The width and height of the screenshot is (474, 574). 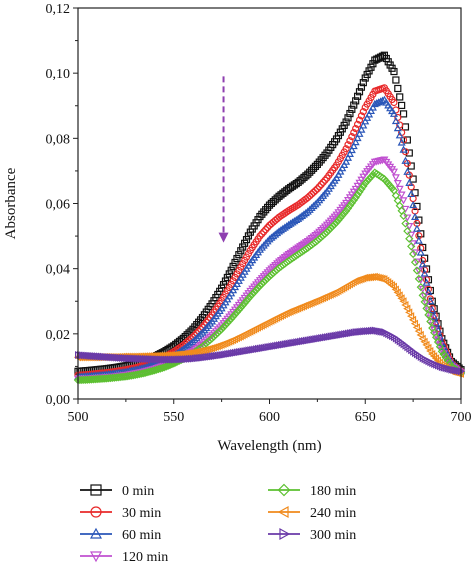 I want to click on legend-item: 0 min, so click(x=117, y=491).